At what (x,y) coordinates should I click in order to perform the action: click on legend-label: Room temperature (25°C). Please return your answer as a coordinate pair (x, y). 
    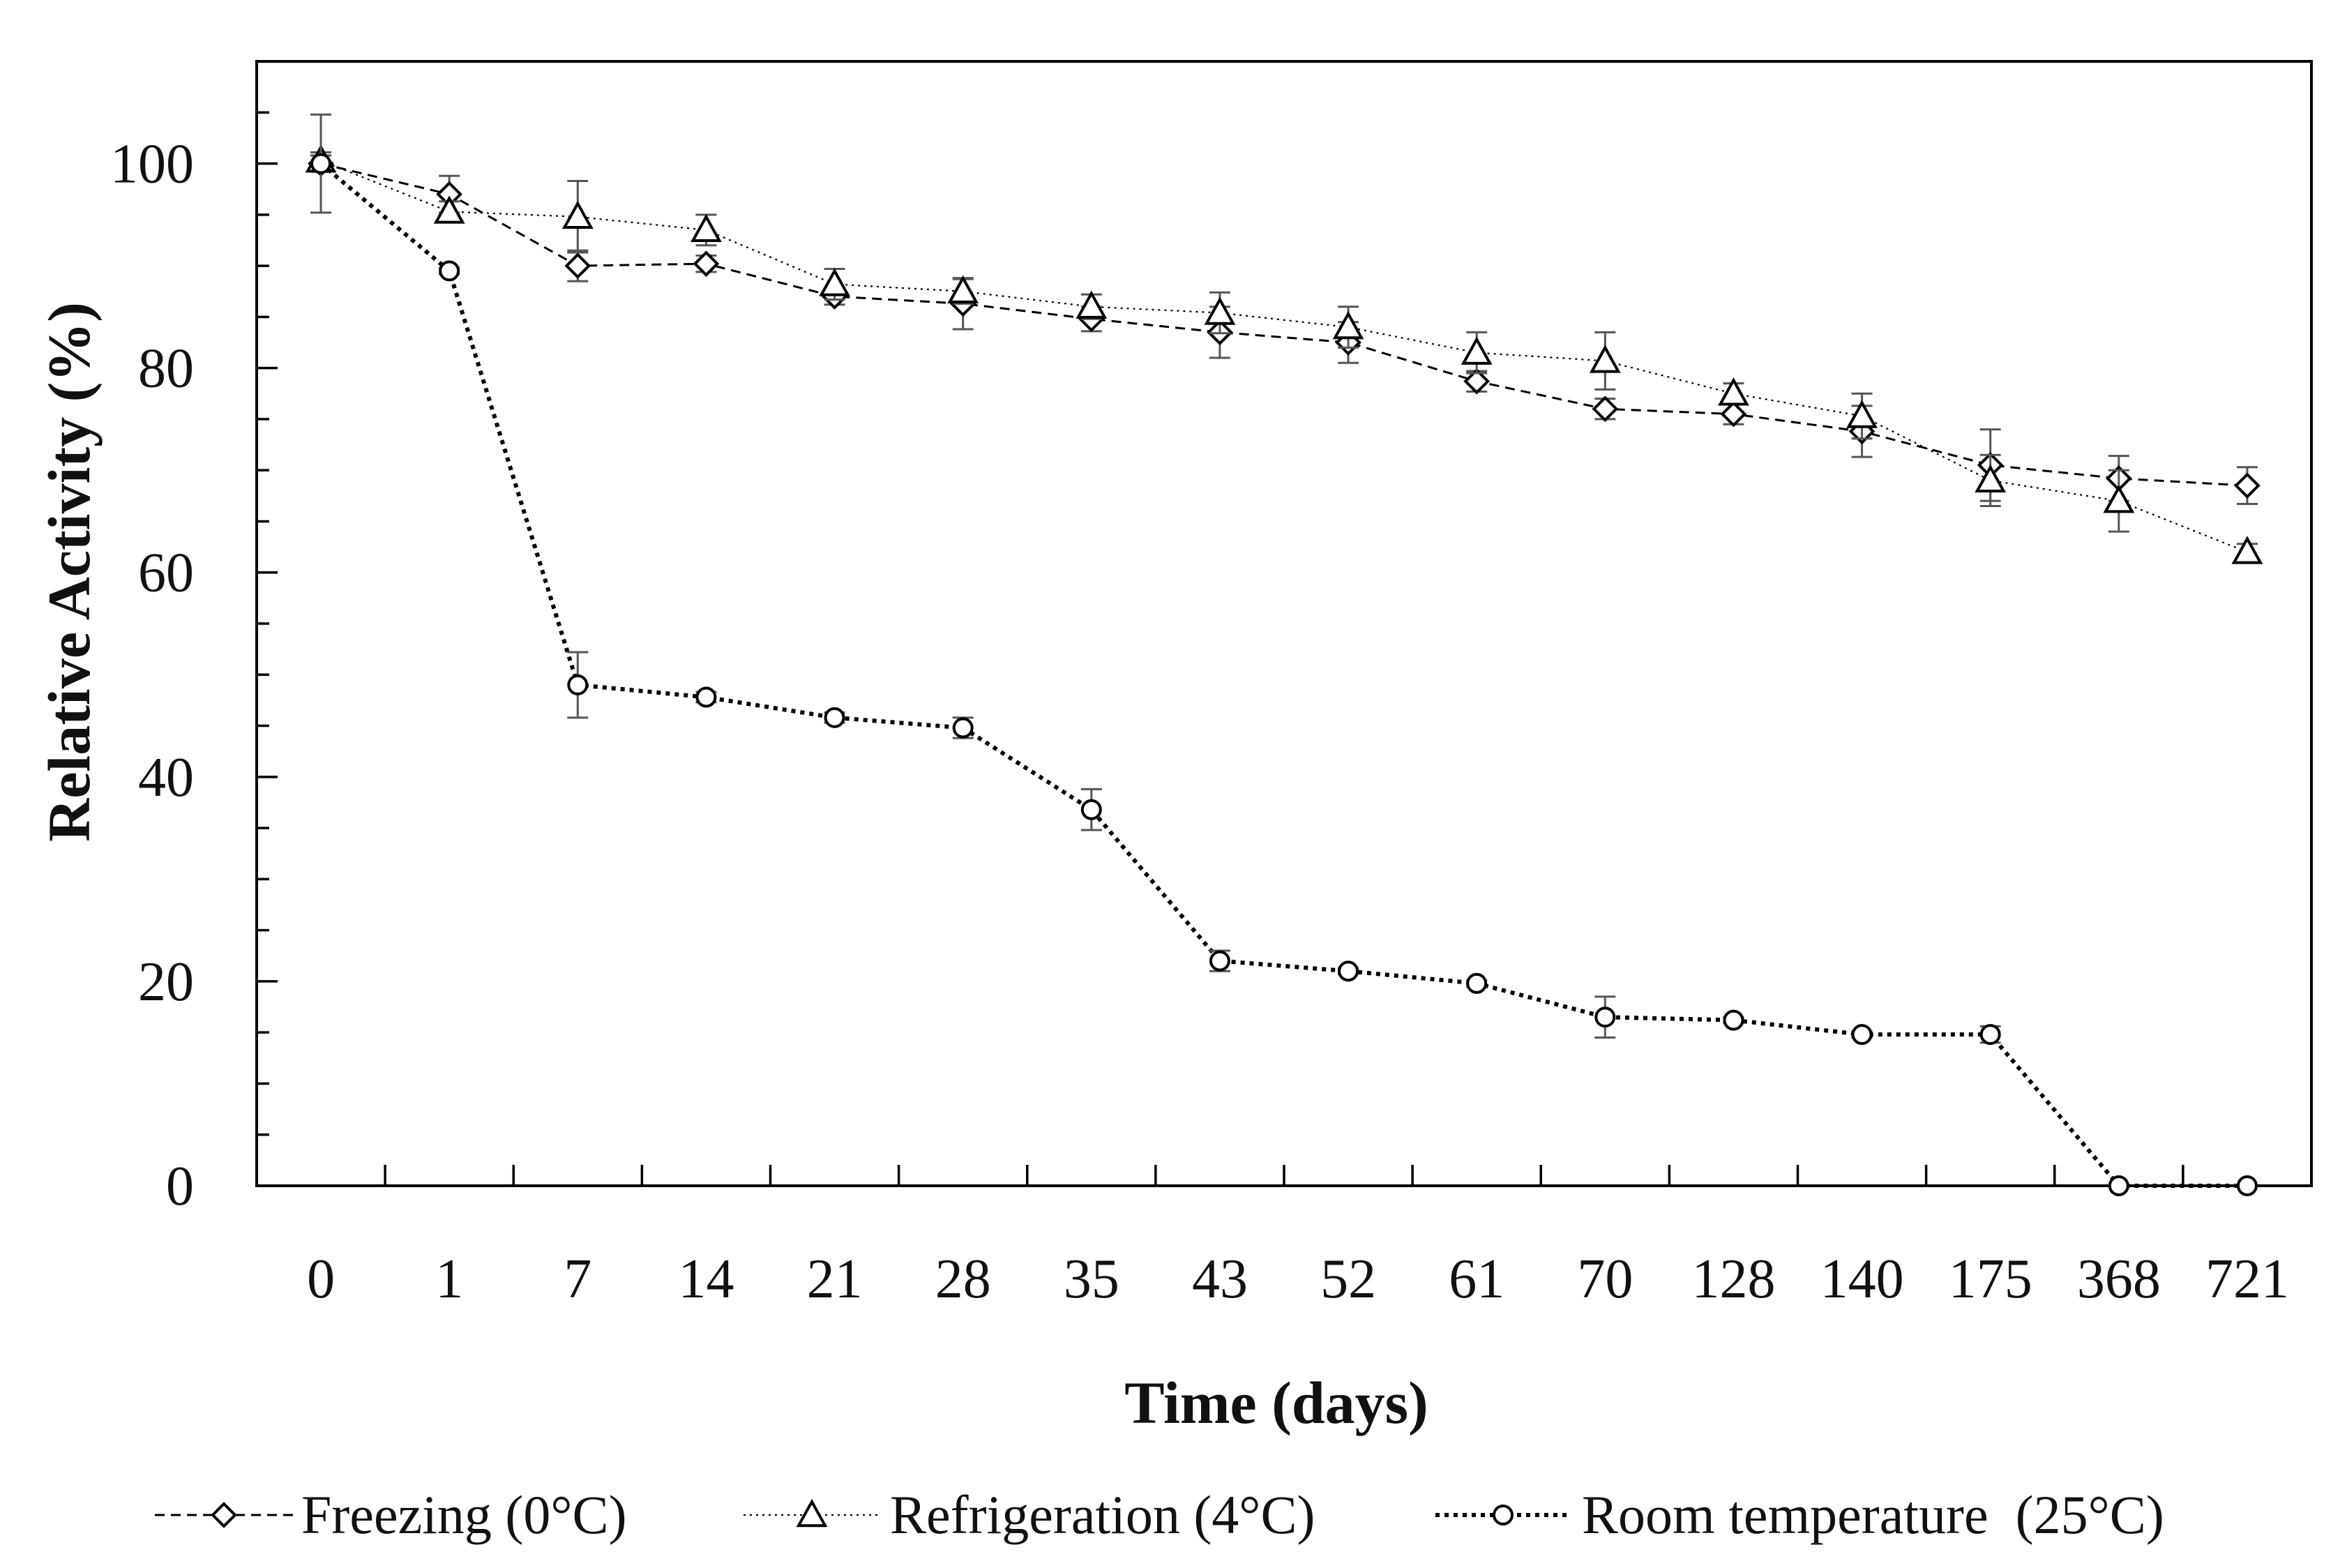
    Looking at the image, I should click on (1873, 1514).